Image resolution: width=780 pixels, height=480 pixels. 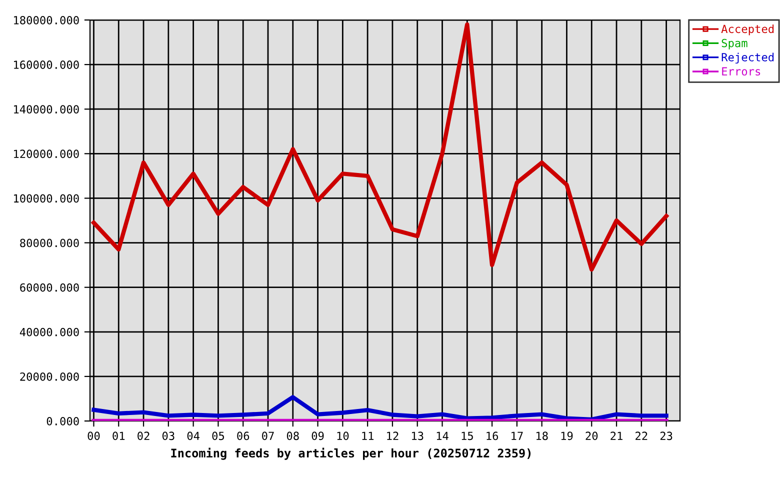 What do you see at coordinates (243, 436) in the screenshot?
I see `x-tick-label: 06` at bounding box center [243, 436].